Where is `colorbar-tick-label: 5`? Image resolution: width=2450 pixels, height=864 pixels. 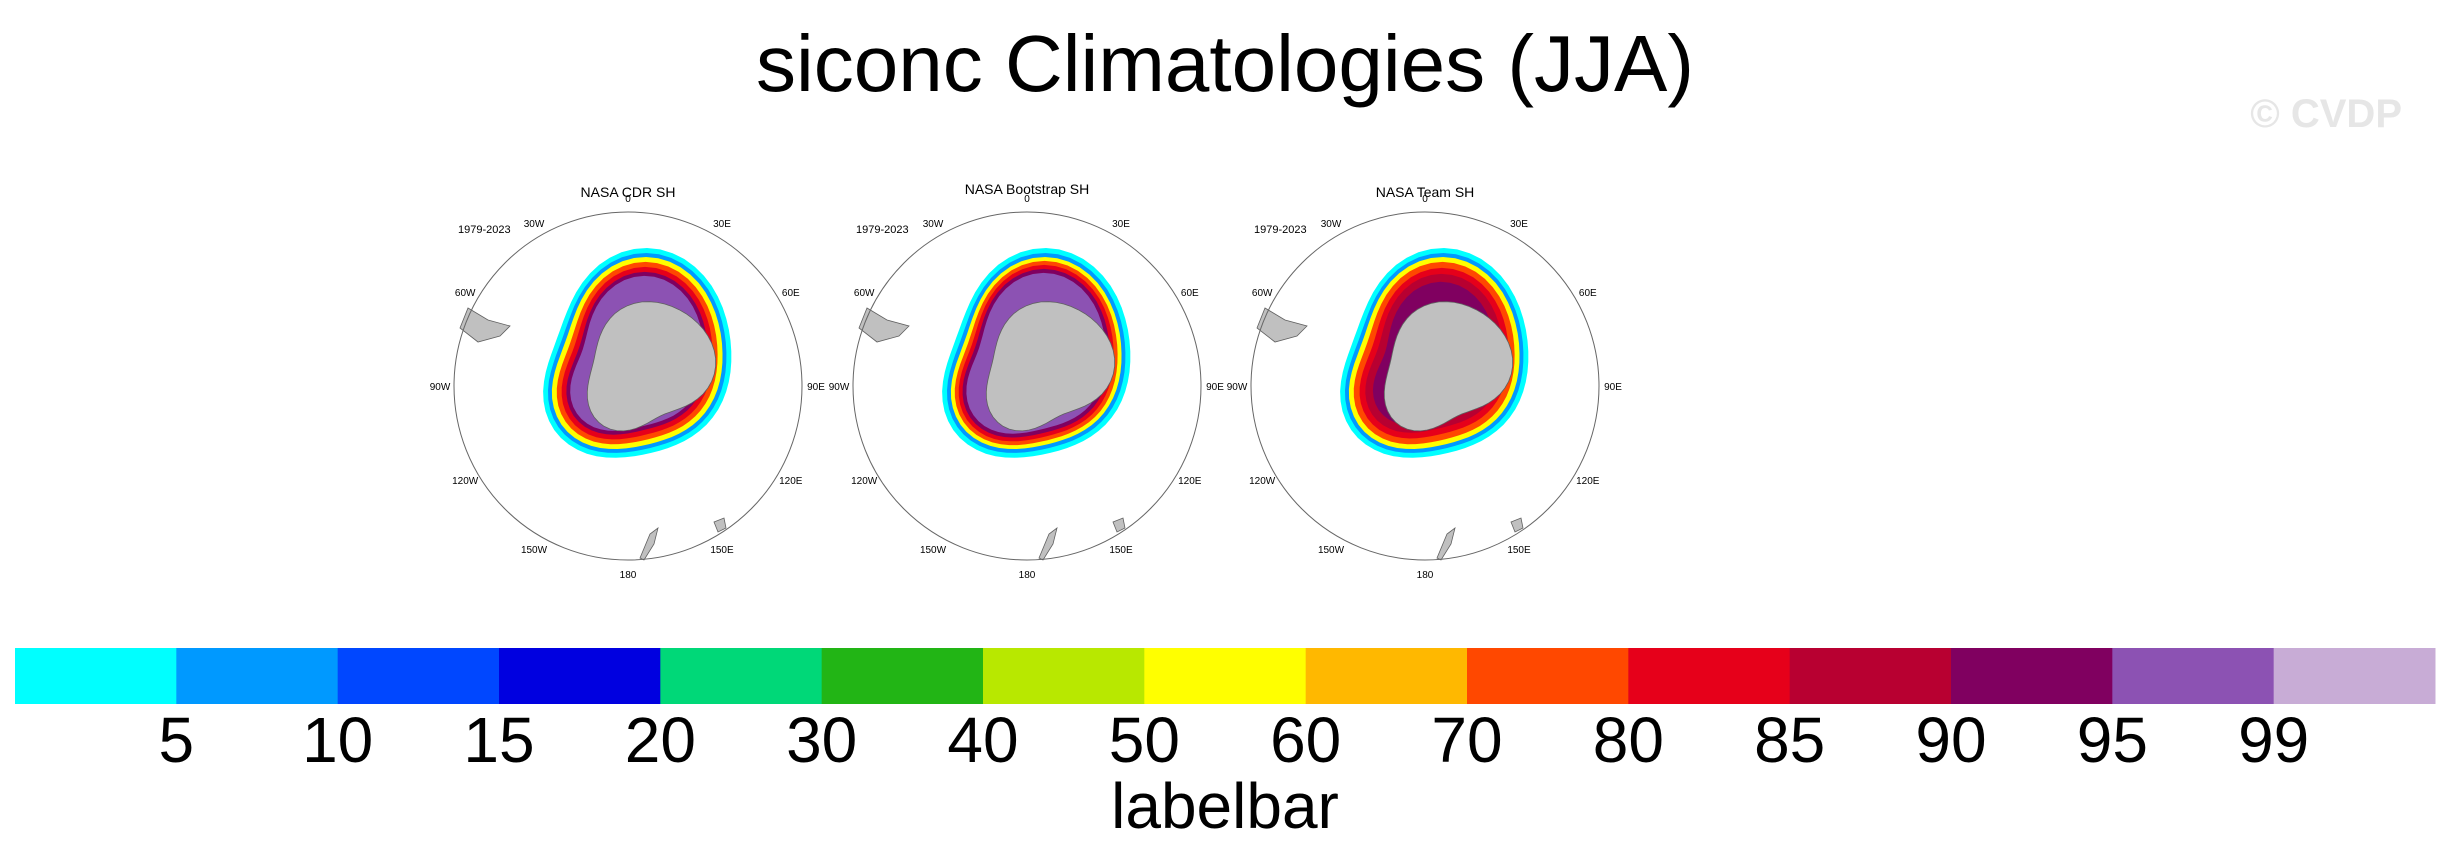 colorbar-tick-label: 5 is located at coordinates (177, 740).